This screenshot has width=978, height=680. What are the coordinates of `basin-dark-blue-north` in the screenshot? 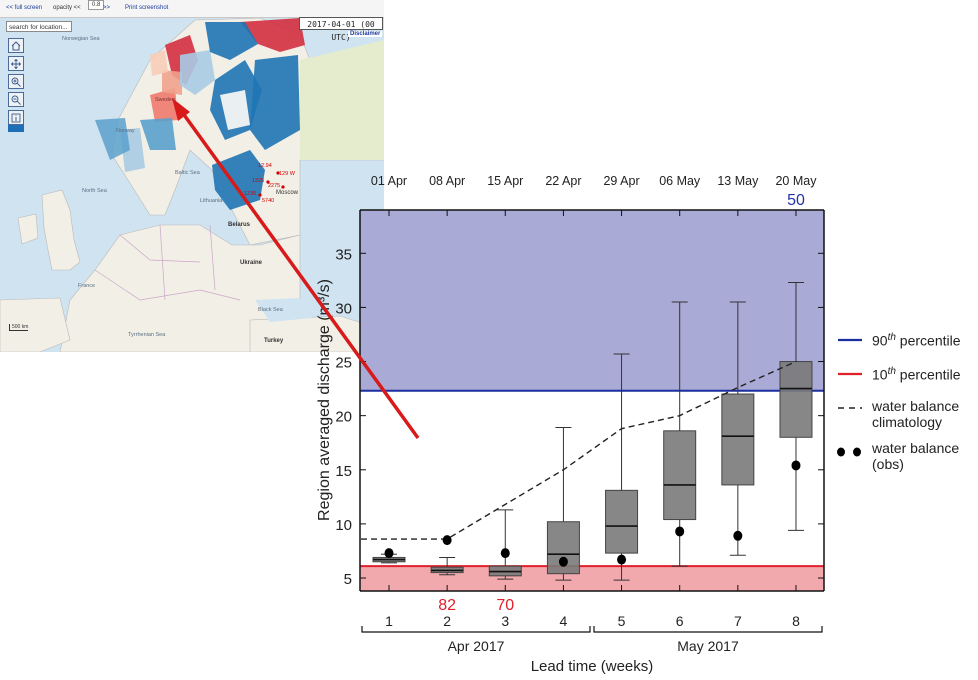 It's located at (231, 41).